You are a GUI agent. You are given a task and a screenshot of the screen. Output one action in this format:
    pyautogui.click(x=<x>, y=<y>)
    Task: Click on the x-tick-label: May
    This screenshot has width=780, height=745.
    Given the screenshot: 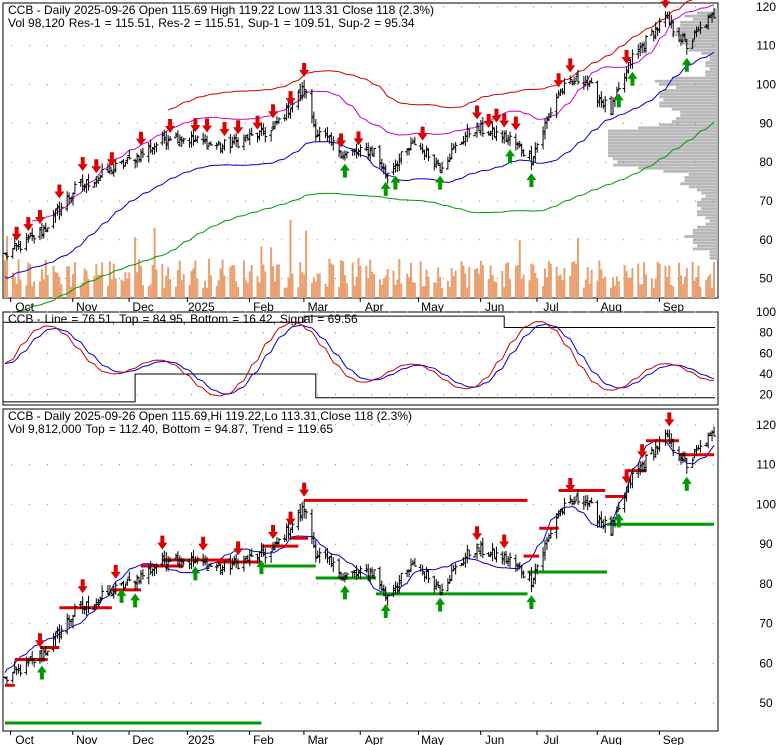 What is the action you would take?
    pyautogui.click(x=432, y=307)
    